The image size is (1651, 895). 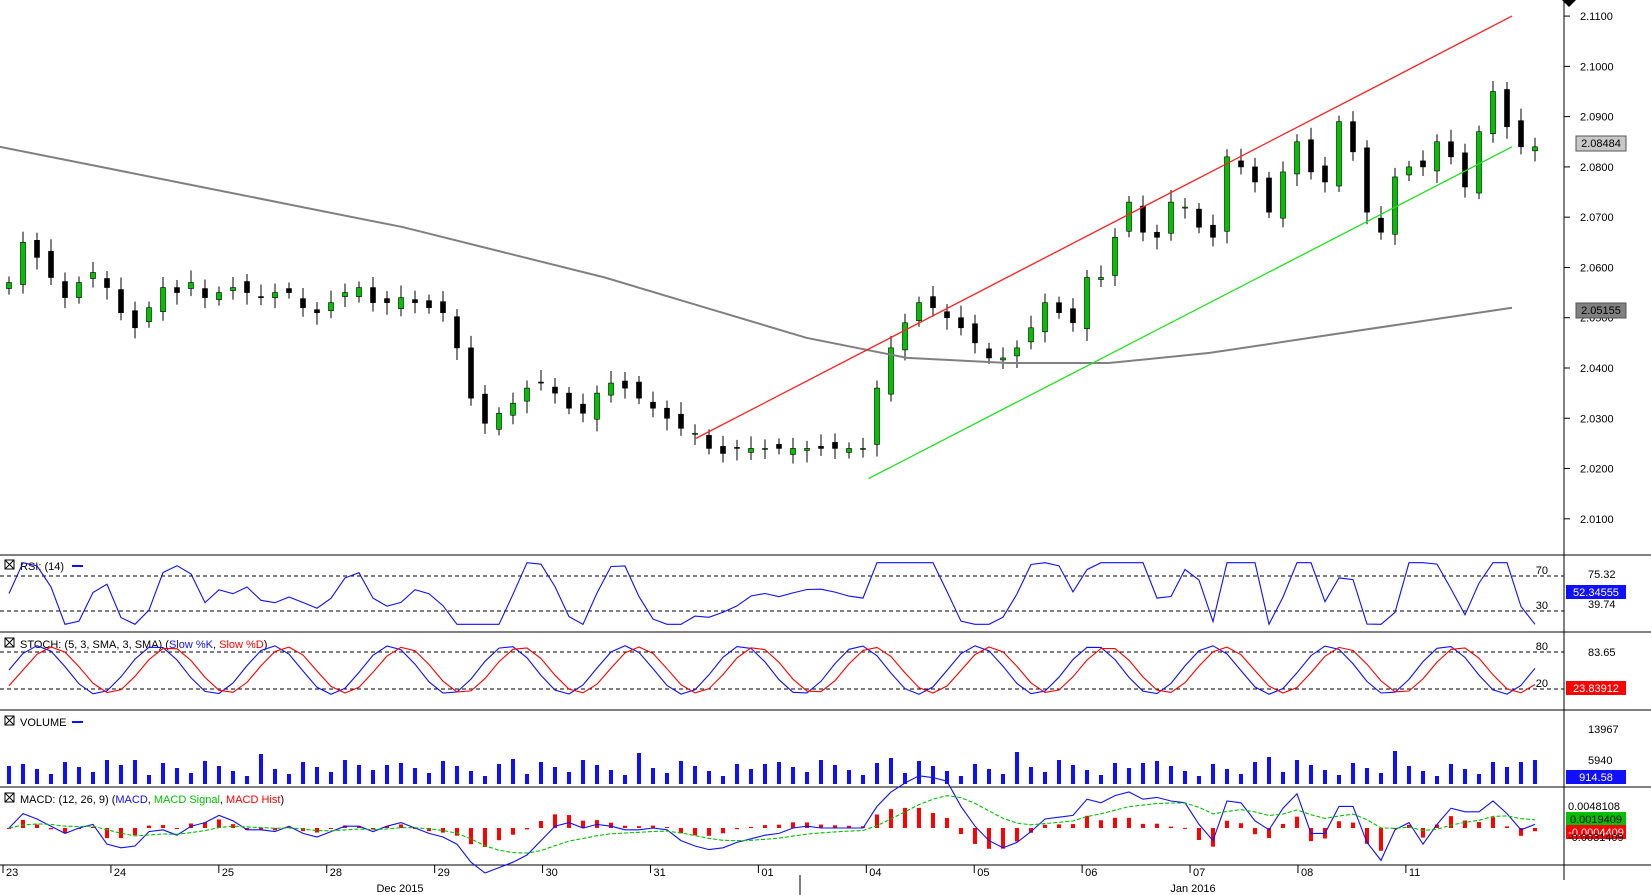 What do you see at coordinates (1597, 369) in the screenshot?
I see `price-tick-label: 2.0400` at bounding box center [1597, 369].